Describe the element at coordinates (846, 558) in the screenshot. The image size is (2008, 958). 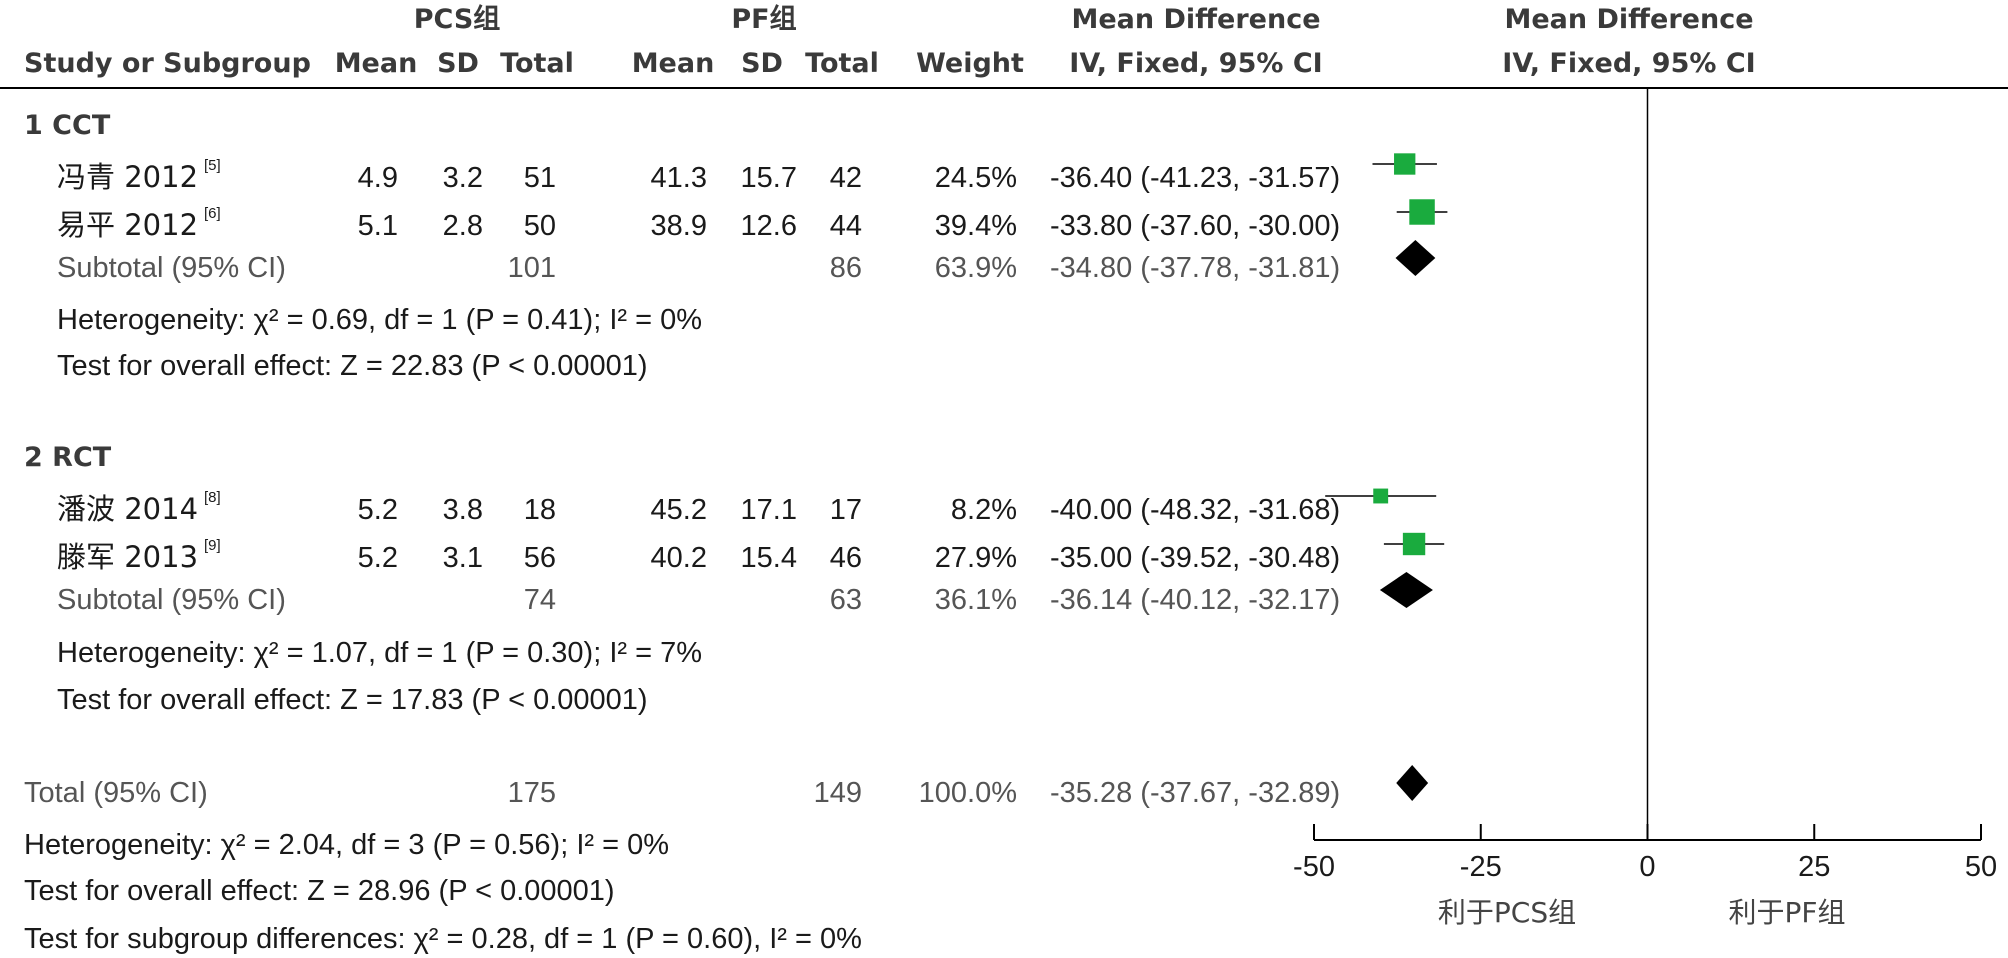
I see `n2-value: 46` at that location.